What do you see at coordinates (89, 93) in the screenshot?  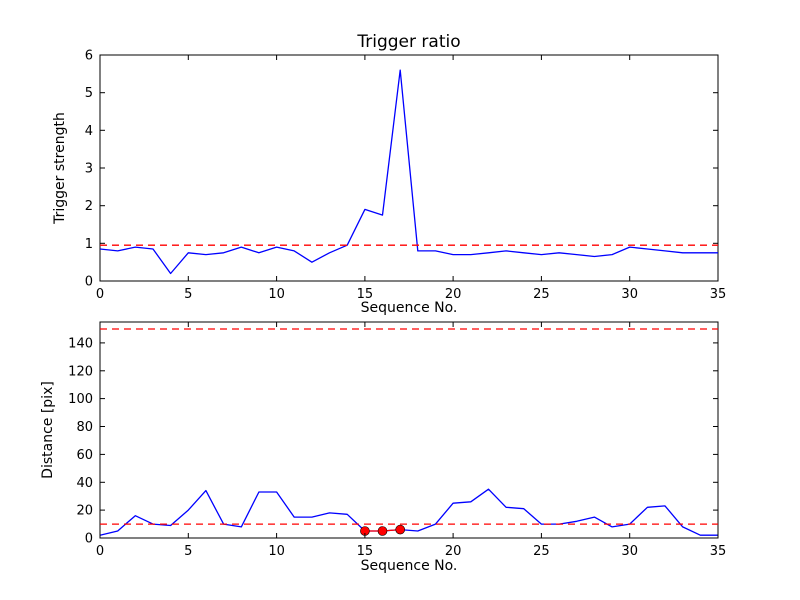 I see `y-tick-label: 5` at bounding box center [89, 93].